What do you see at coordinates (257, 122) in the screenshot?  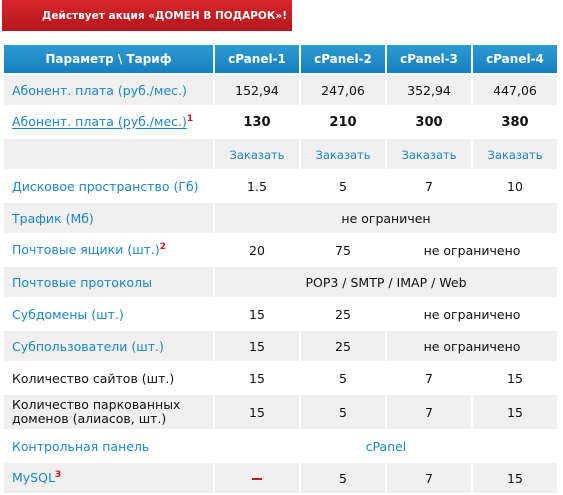 I see `cell-value: 130` at bounding box center [257, 122].